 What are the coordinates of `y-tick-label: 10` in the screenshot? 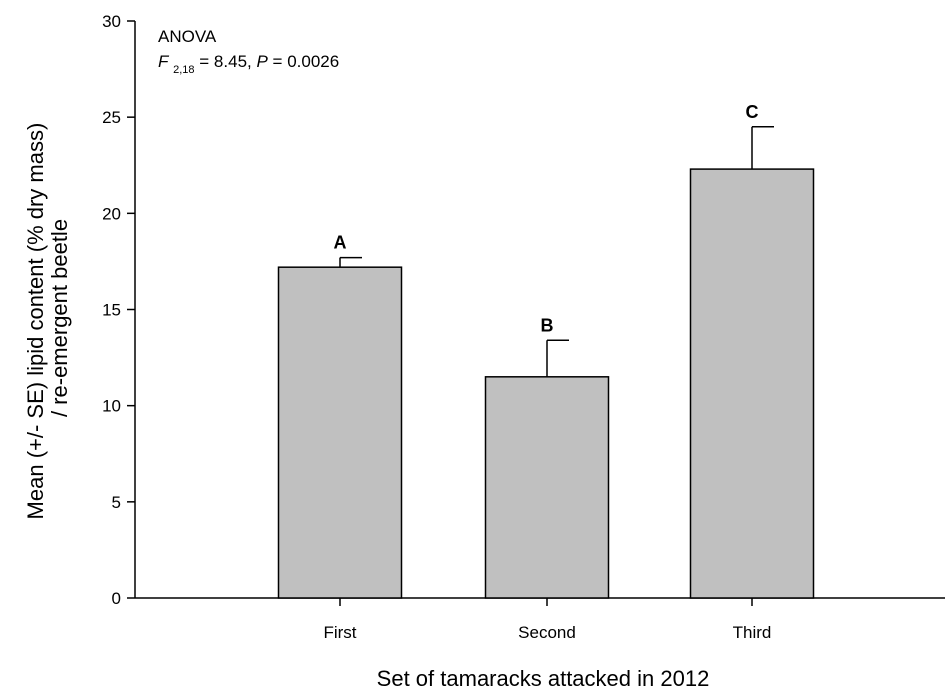 It's located at (111, 406).